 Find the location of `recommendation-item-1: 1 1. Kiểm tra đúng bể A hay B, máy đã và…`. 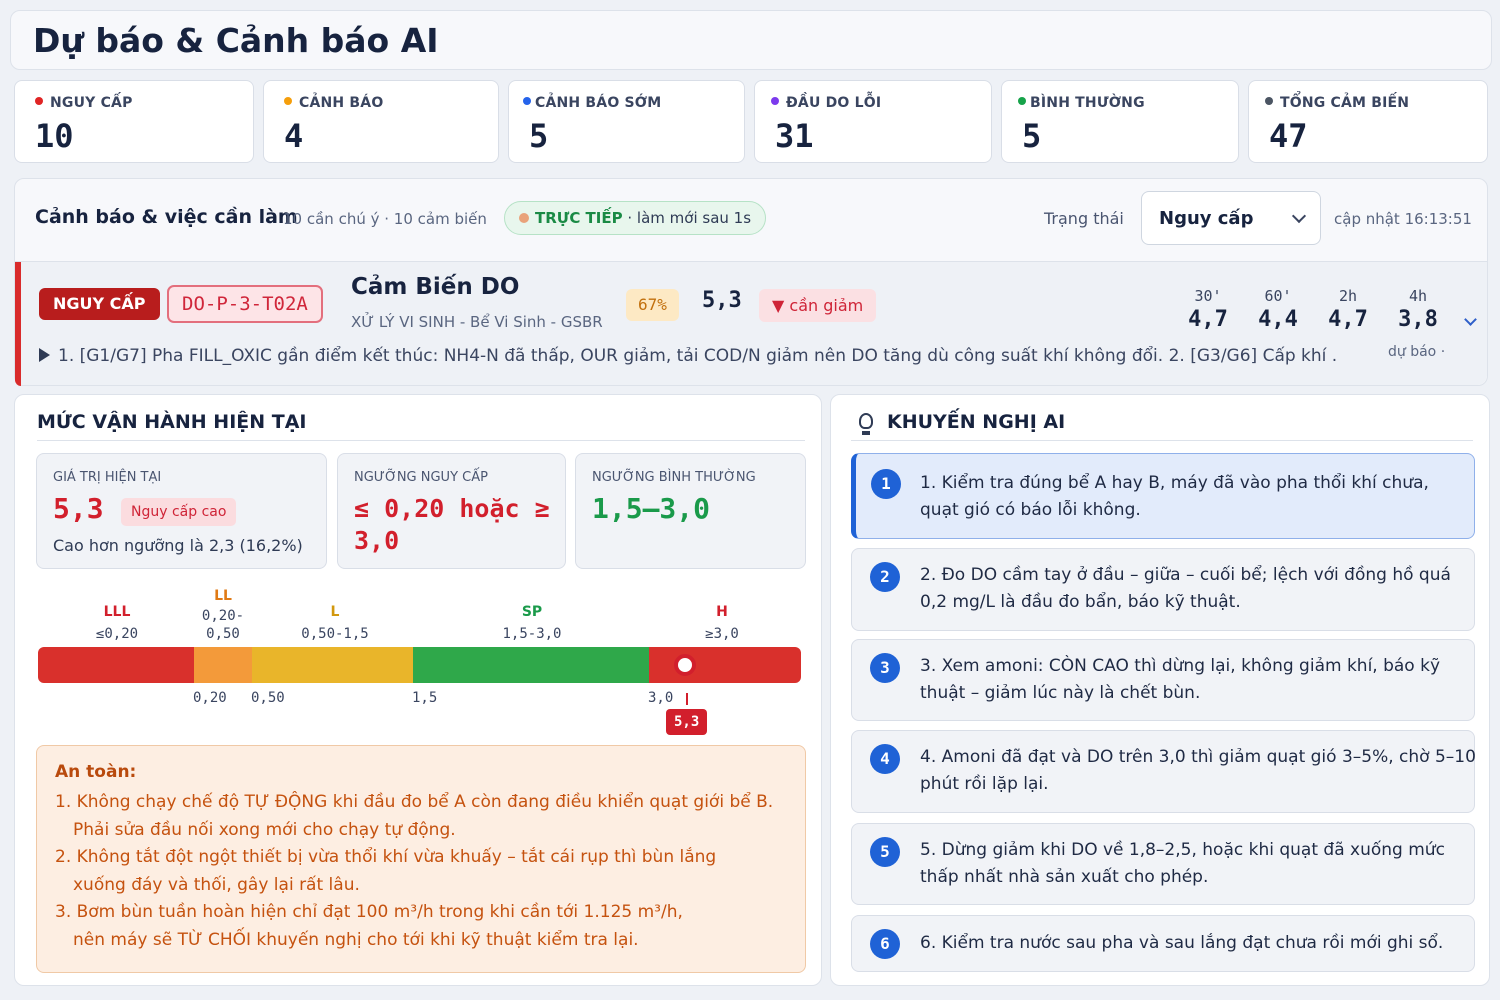

recommendation-item-1: 1 1. Kiểm tra đúng bể A hay B, máy đã và… is located at coordinates (1163, 496).